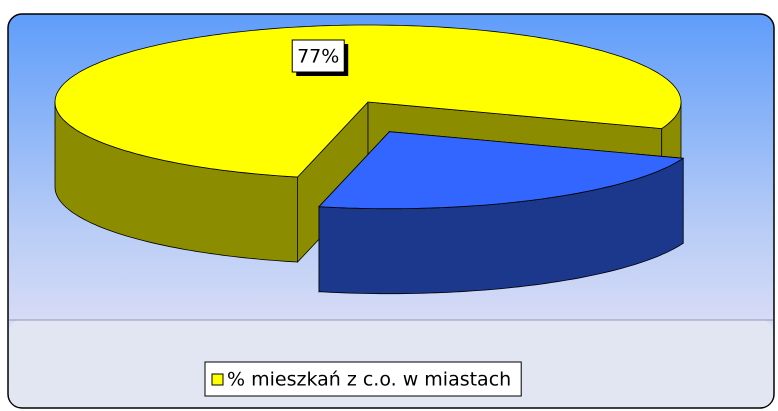  I want to click on legend: % mieszkań z c.o. w miastach, so click(363, 379).